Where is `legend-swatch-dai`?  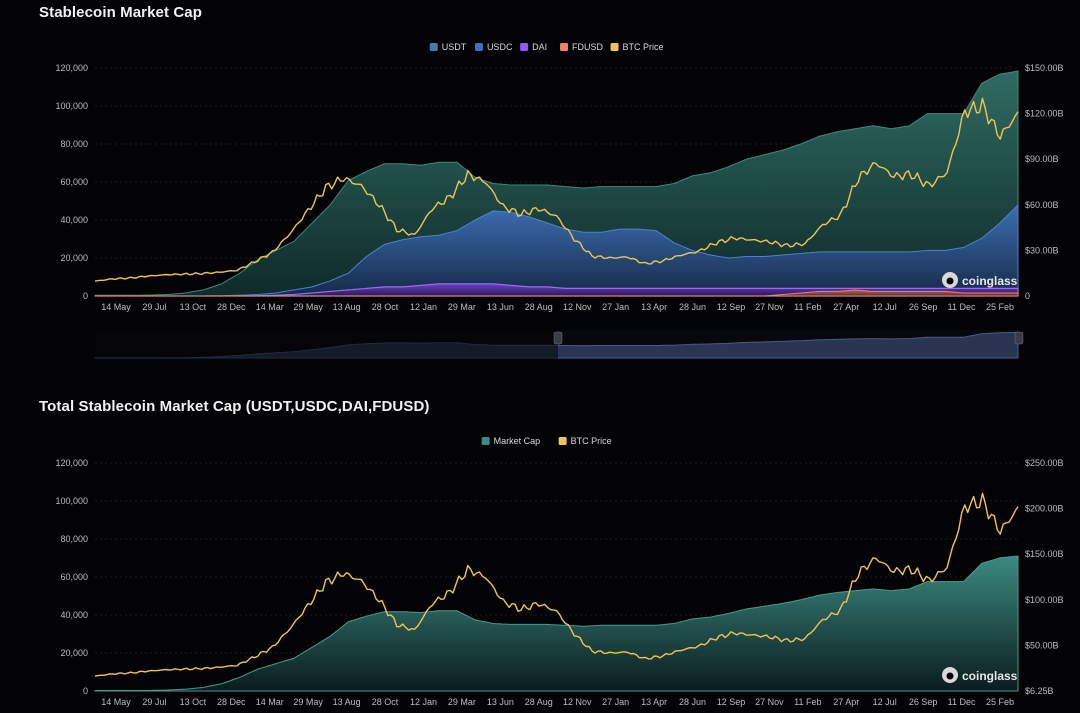
legend-swatch-dai is located at coordinates (524, 47).